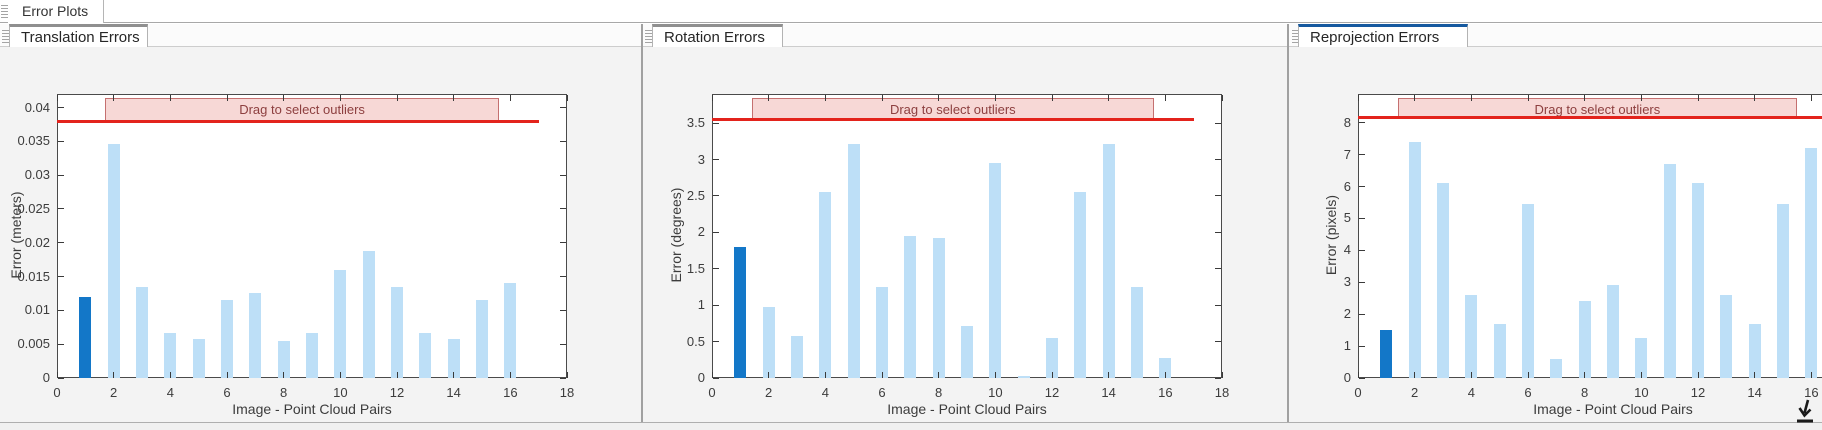  Describe the element at coordinates (1383, 35) in the screenshot. I see `tab-reprojection-errors: Reprojection Errors` at that location.